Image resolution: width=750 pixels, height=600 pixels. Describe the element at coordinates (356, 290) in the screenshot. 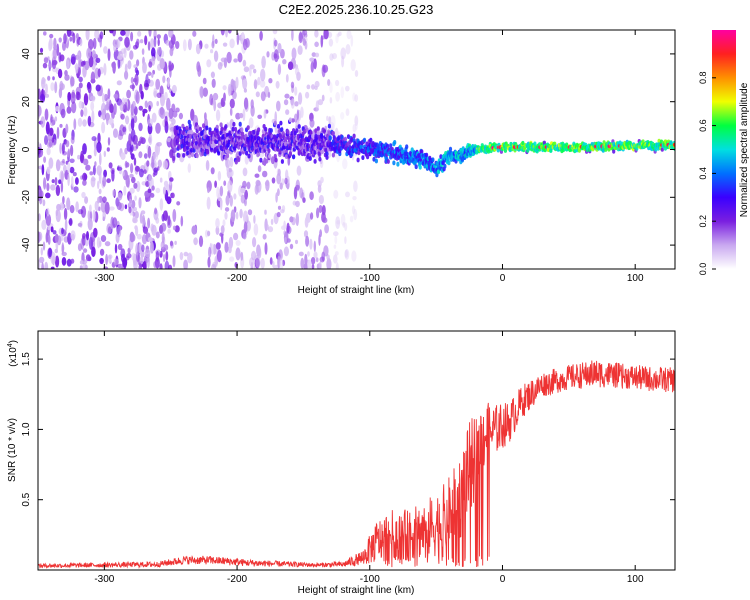

I see `spectrogram-x-label: Height of straight line (km)` at that location.